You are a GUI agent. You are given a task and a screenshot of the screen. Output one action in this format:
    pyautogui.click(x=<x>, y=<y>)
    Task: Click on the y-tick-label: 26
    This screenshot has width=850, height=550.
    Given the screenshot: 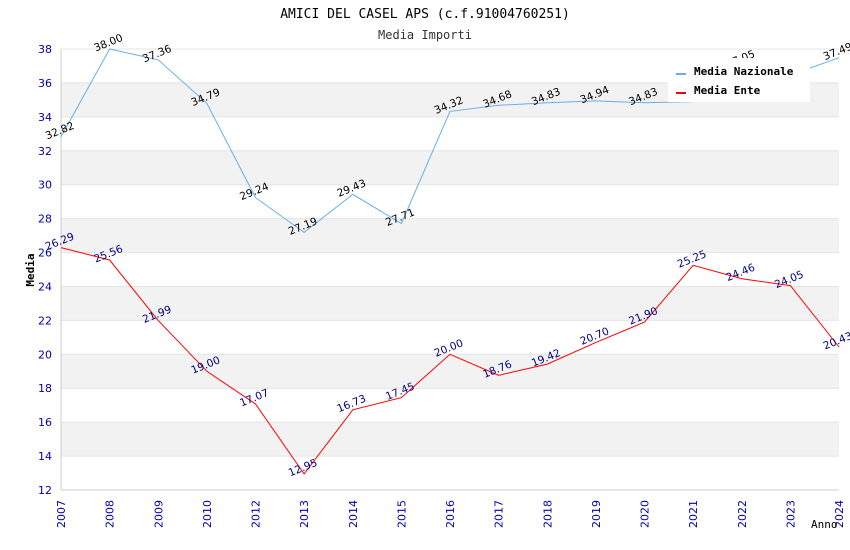 What is the action you would take?
    pyautogui.click(x=45, y=253)
    